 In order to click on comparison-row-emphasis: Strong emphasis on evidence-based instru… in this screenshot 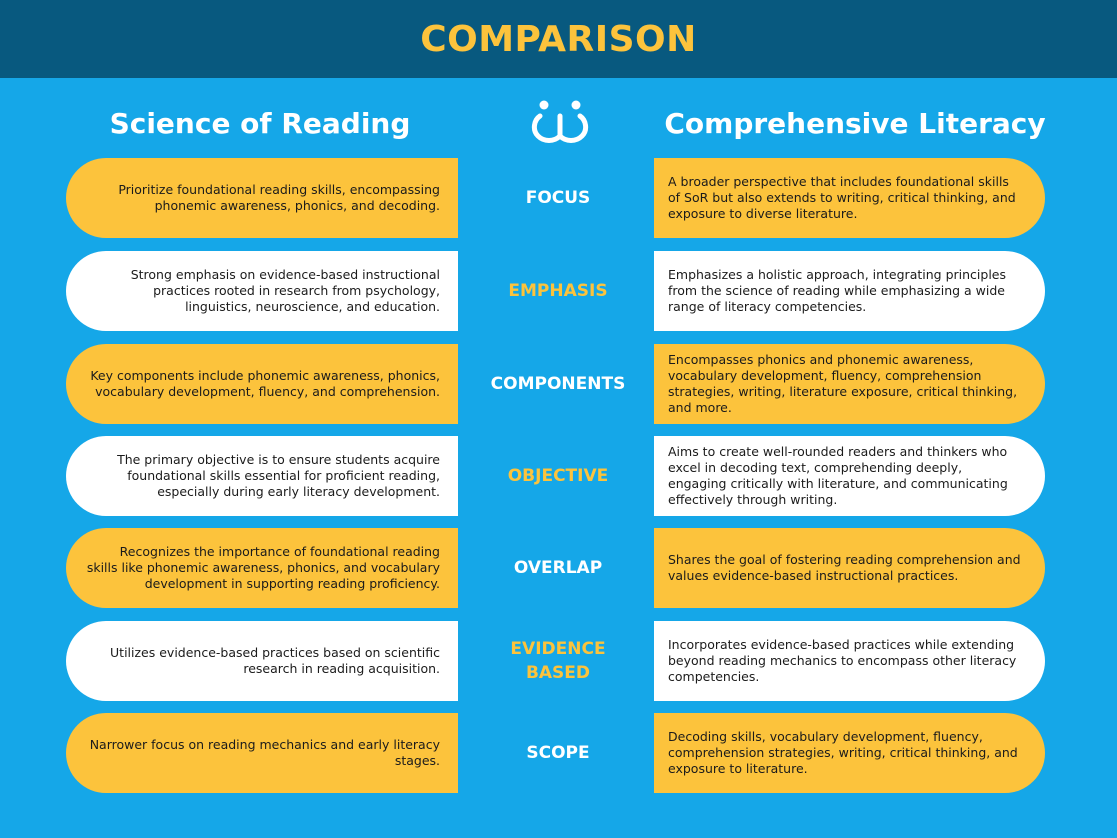, I will do `click(558, 291)`.